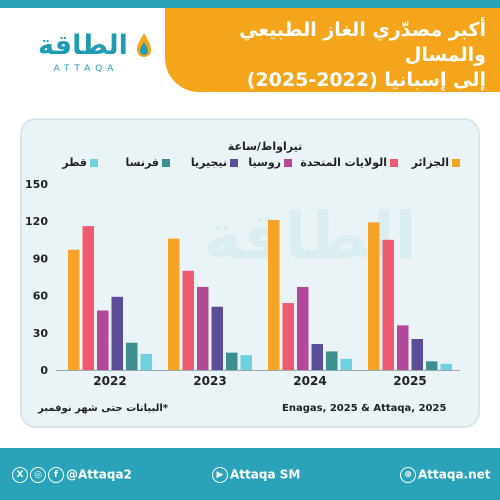 This screenshot has height=500, width=500. I want to click on legend-item-france: فرنسا, so click(147, 163).